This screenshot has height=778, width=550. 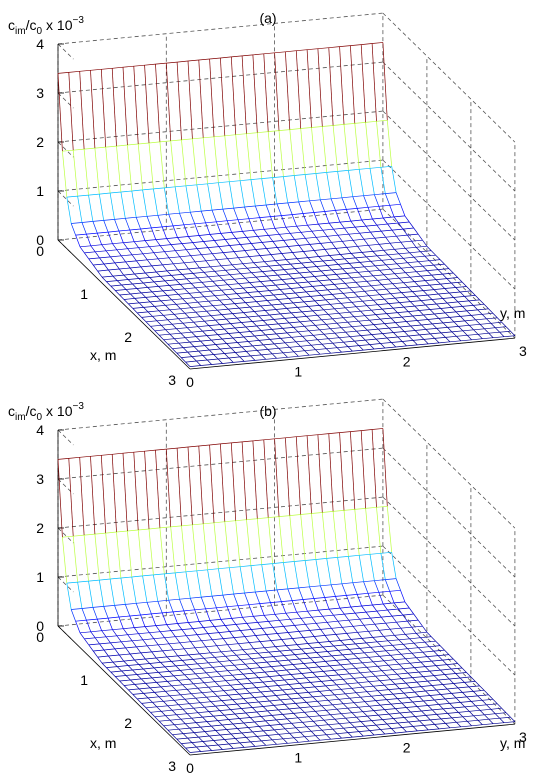 I want to click on left-wall-gridline, so click(x=65, y=198).